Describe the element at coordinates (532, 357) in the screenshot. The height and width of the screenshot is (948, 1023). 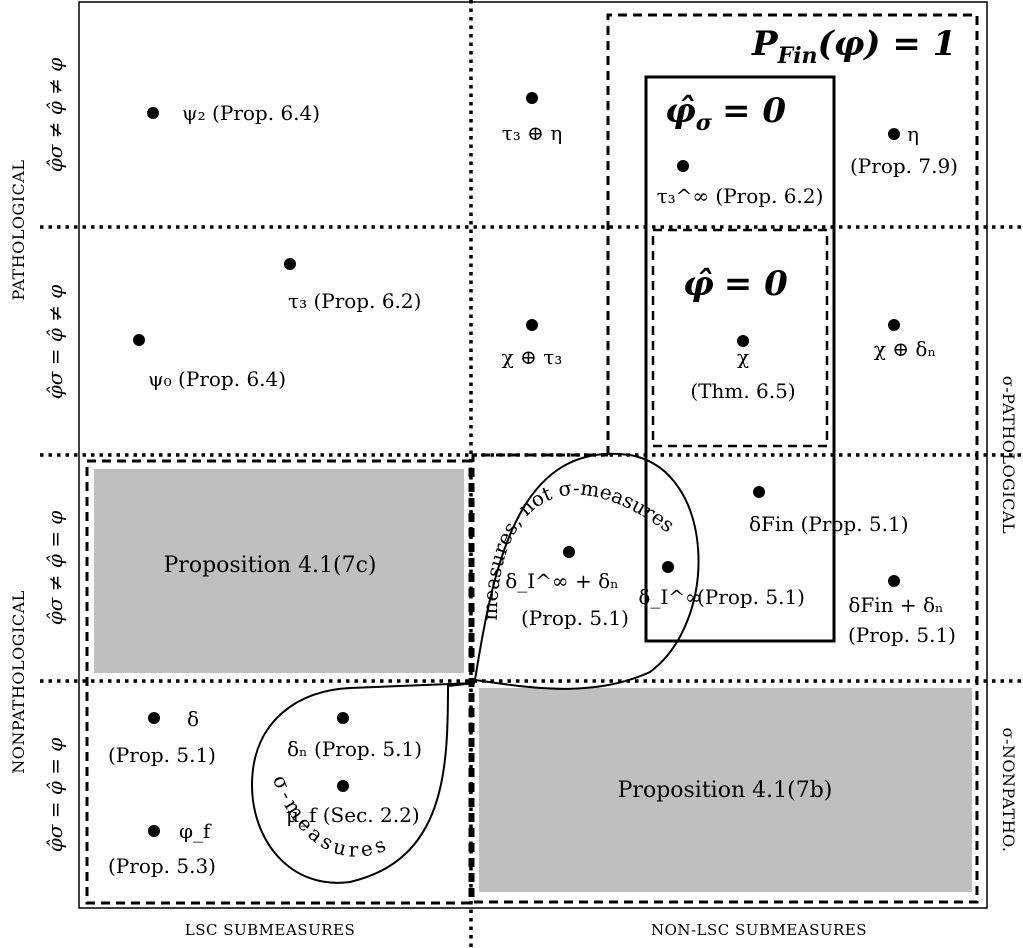
I see `chi-tau3-label: χ ⊕ τ₃` at that location.